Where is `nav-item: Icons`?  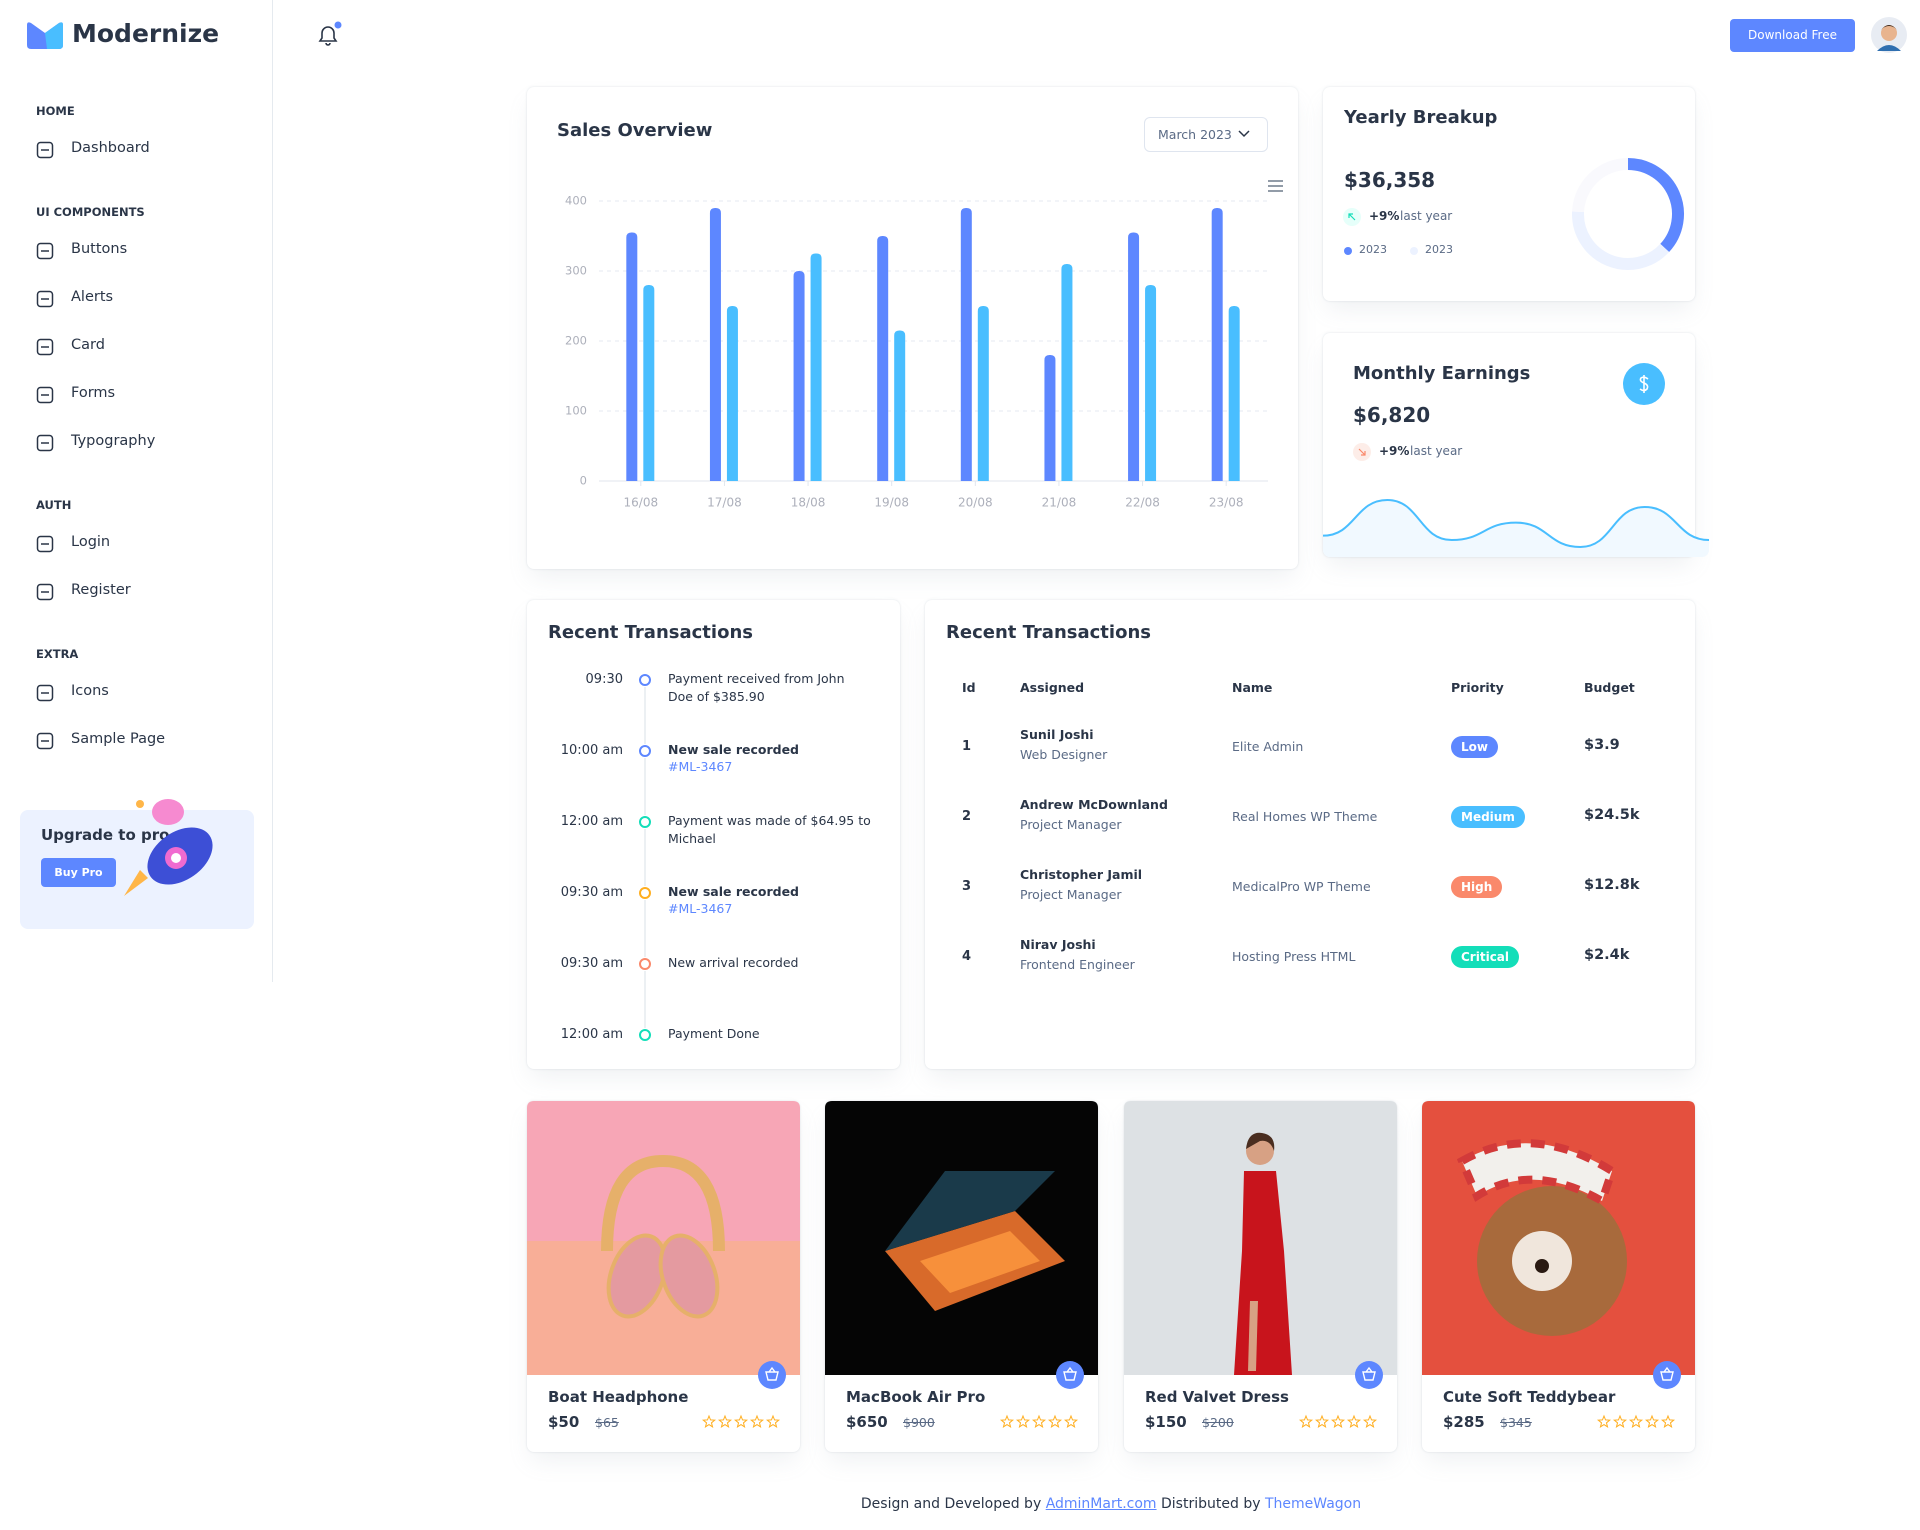
nav-item: Icons is located at coordinates (90, 691).